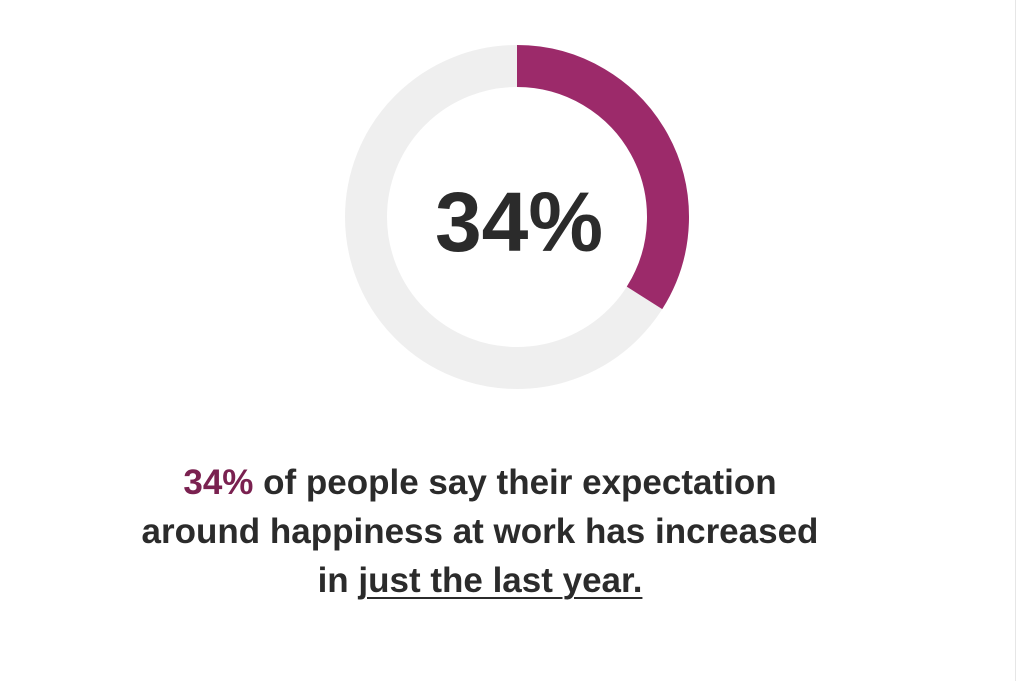  I want to click on caption-highlight: 34%, so click(218, 482).